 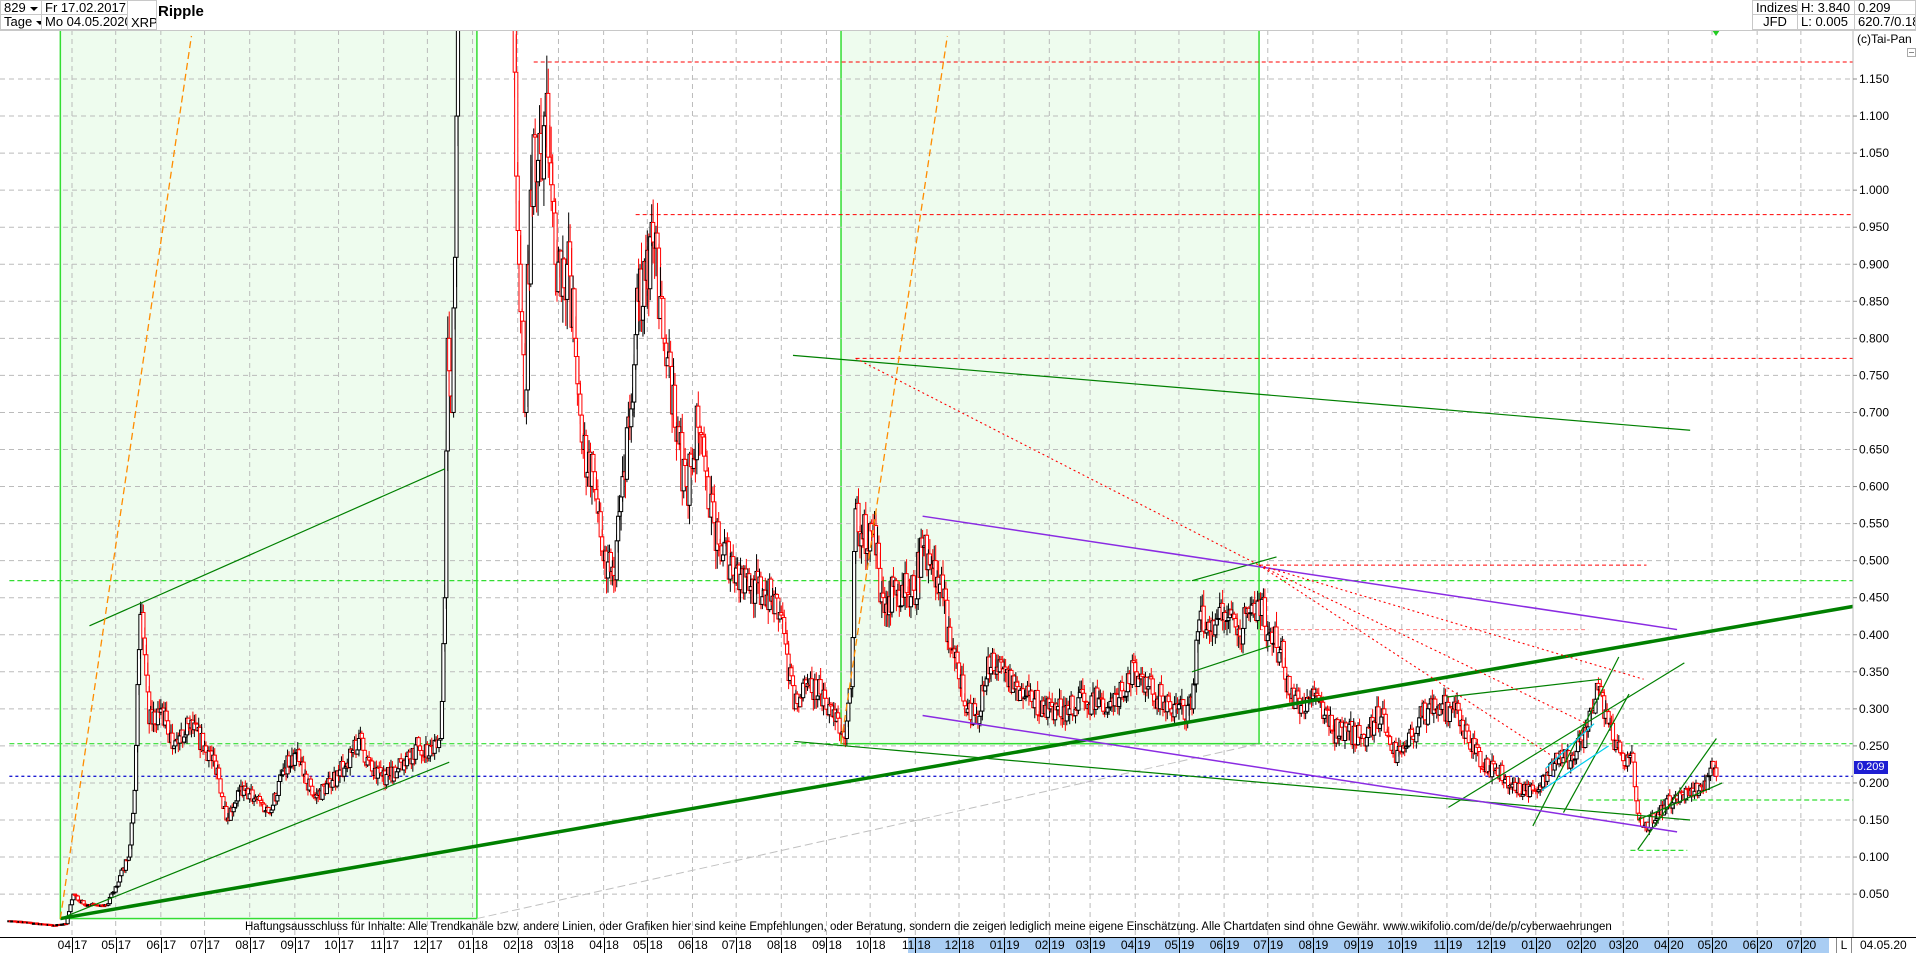 I want to click on y-tick-label: 1.050, so click(x=1874, y=153).